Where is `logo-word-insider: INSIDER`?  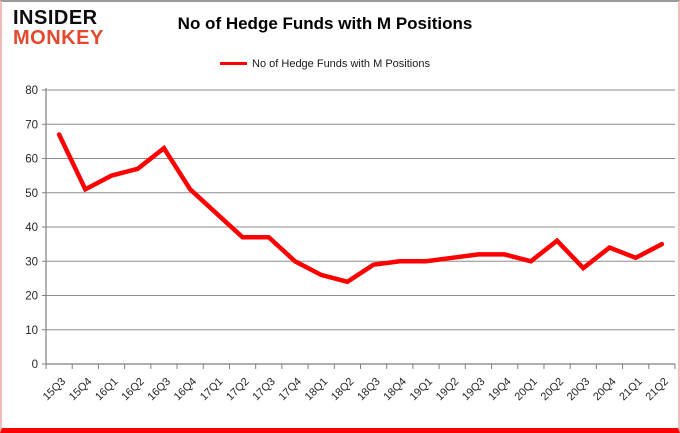 logo-word-insider: INSIDER is located at coordinates (55, 18).